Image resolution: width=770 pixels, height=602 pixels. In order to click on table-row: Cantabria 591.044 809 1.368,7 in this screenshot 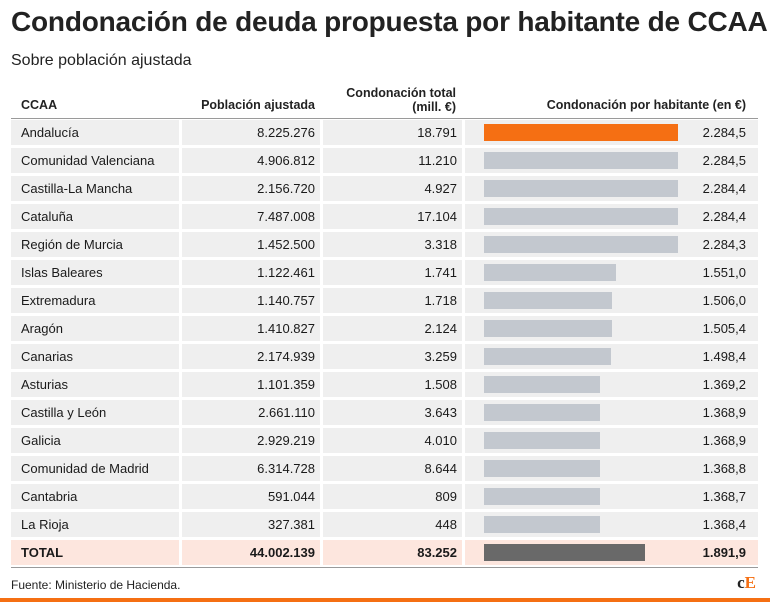, I will do `click(384, 496)`.